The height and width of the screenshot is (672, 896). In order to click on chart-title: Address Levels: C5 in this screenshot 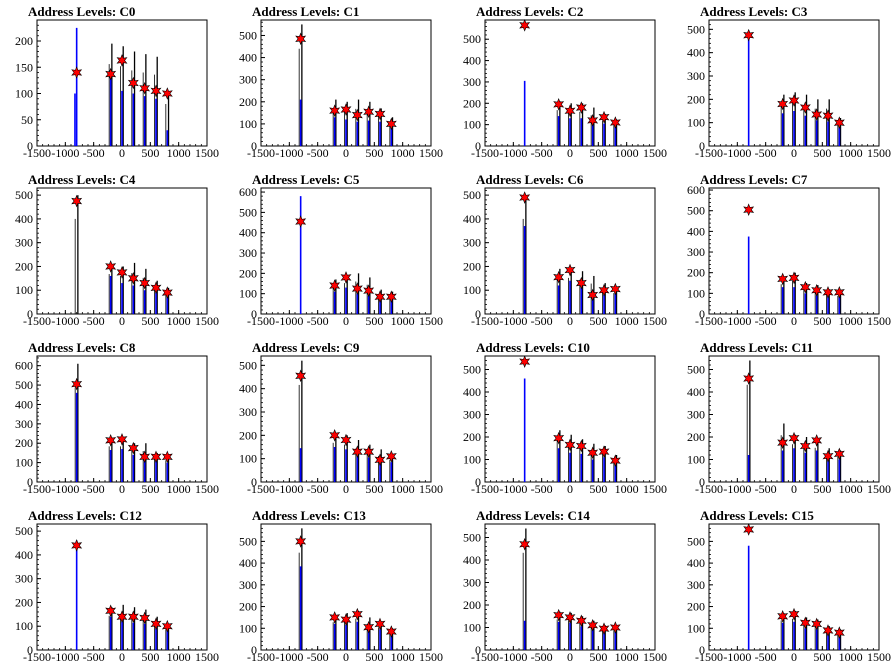, I will do `click(306, 179)`.